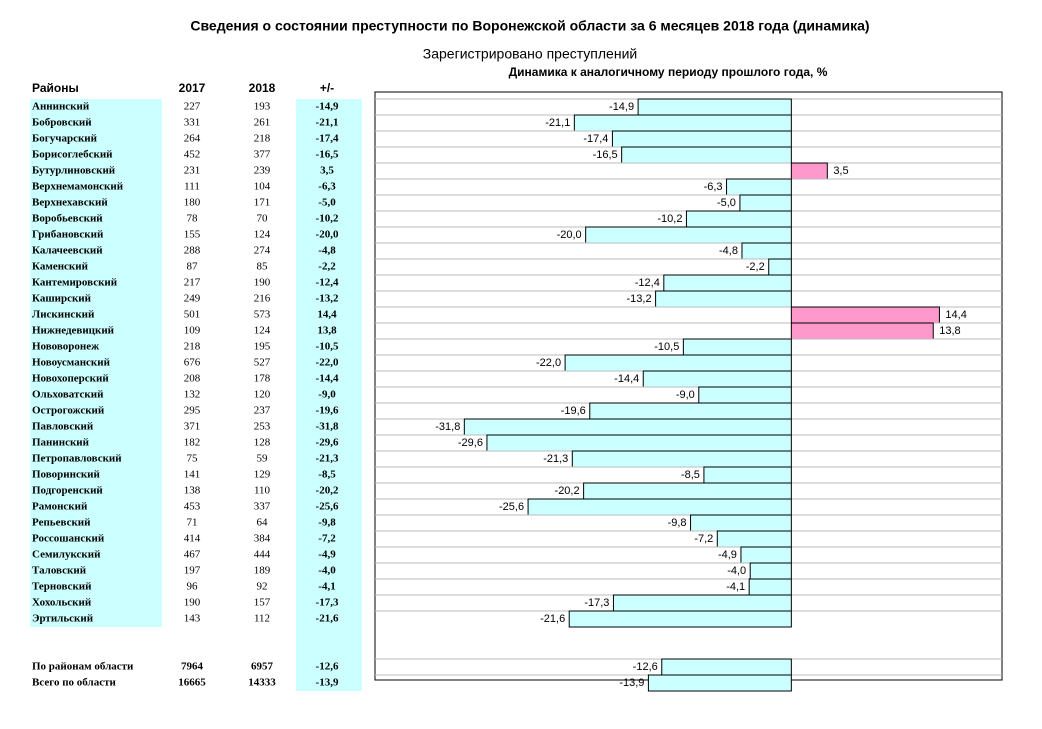 The width and height of the screenshot is (1042, 729). Describe the element at coordinates (840, 171) in the screenshot. I see `data-label: 3,5` at that location.